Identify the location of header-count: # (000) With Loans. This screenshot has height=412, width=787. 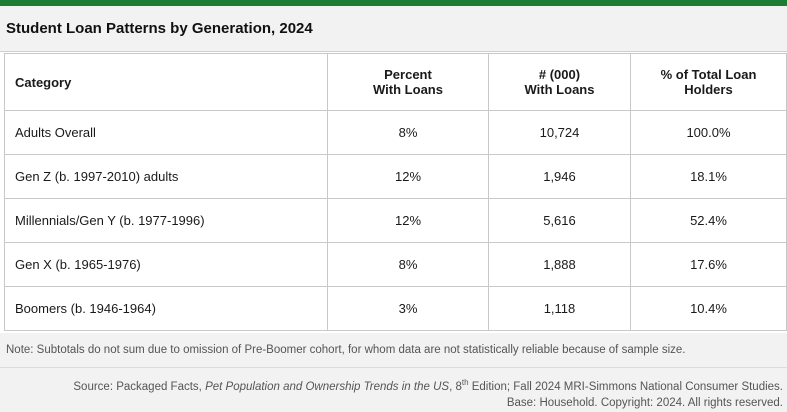
(559, 82).